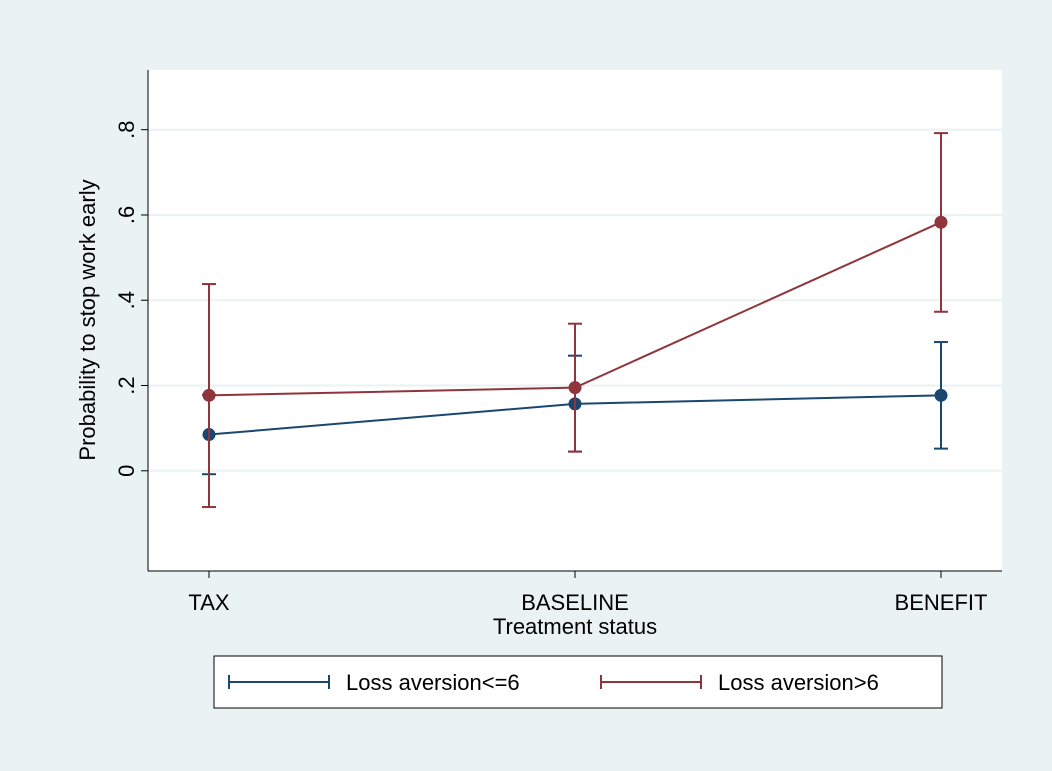  I want to click on legend: Loss aversion<=6 Loss aversion>6, so click(578, 682).